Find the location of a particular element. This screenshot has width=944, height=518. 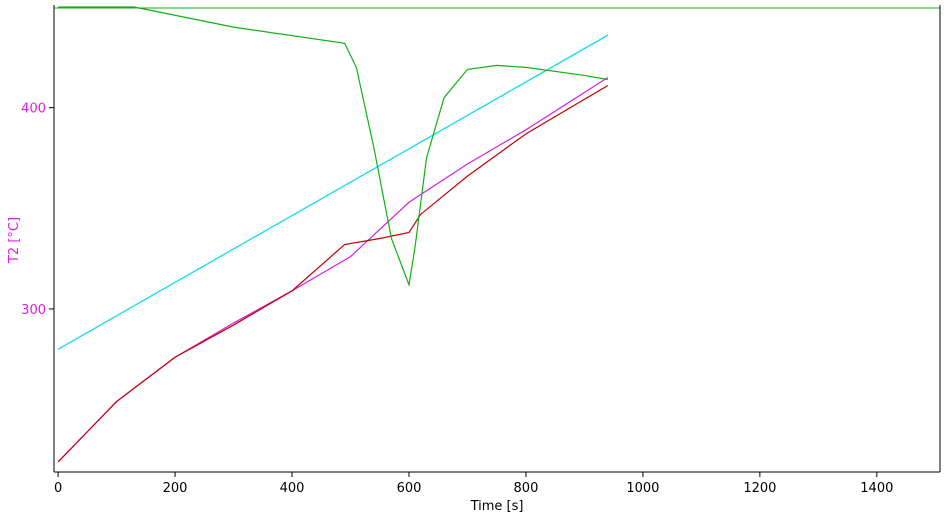

x-tick-label: 400 is located at coordinates (292, 488).